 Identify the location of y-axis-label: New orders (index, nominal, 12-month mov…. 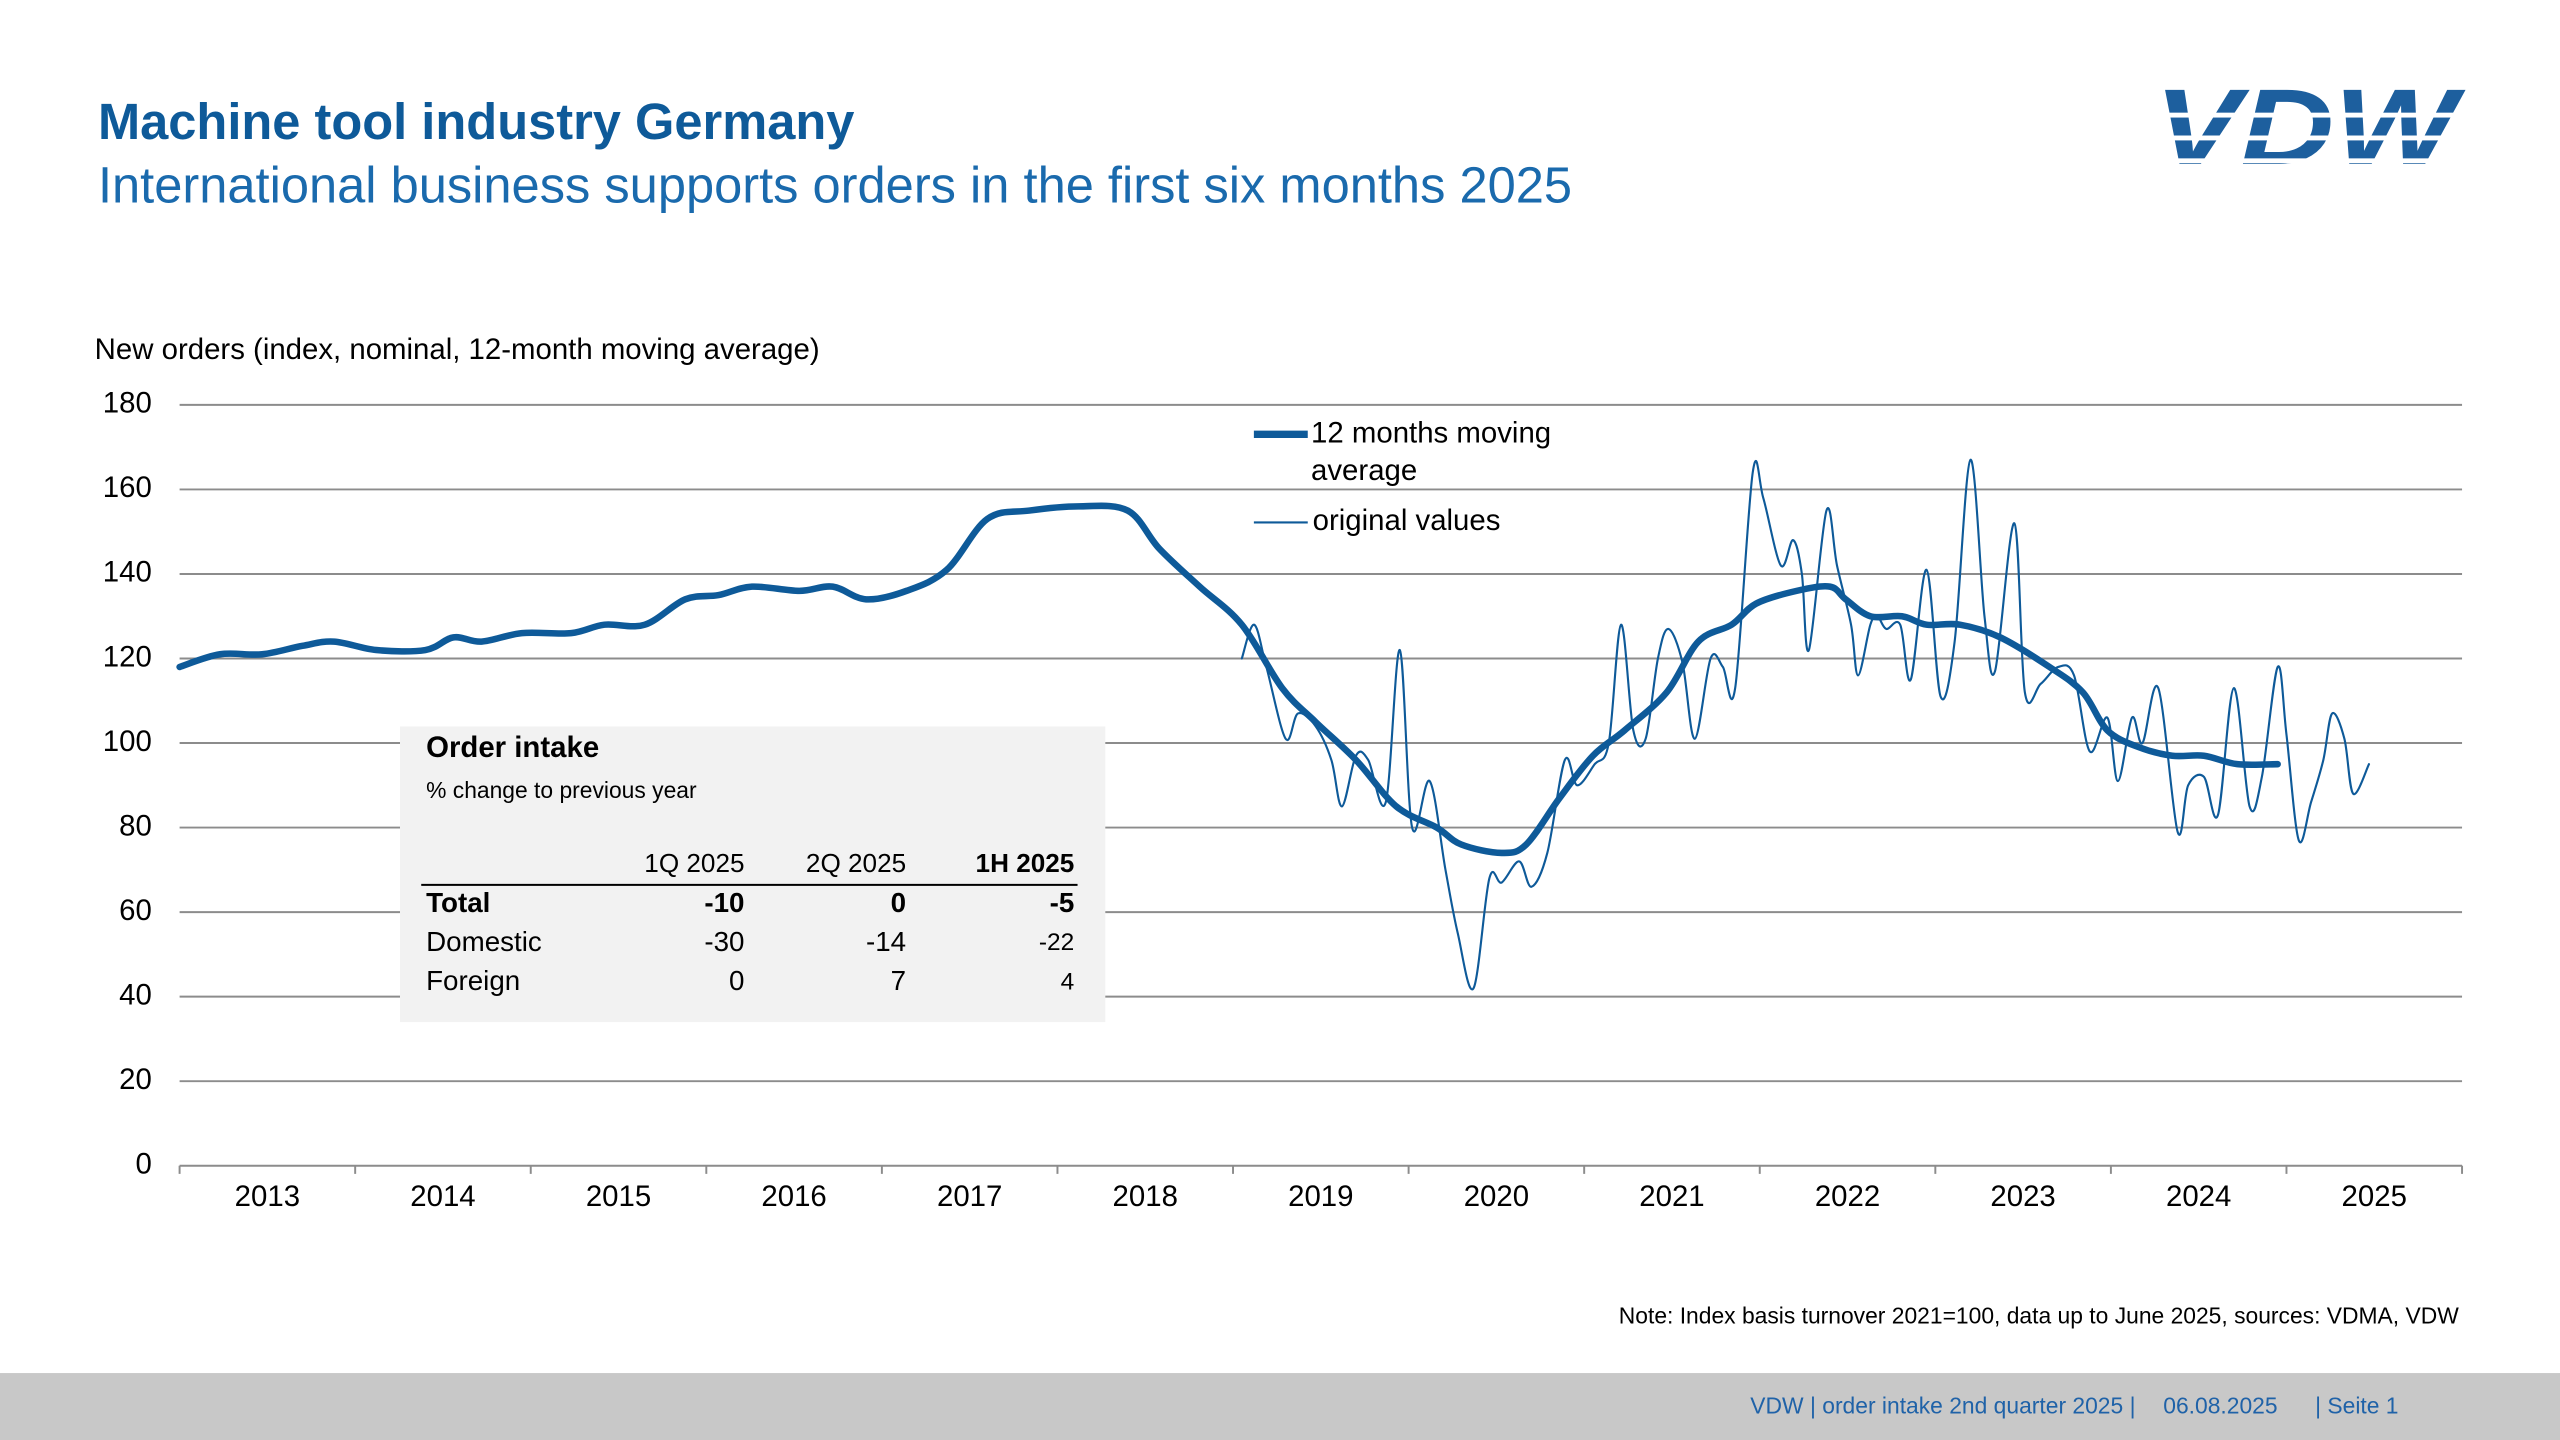
(457, 349).